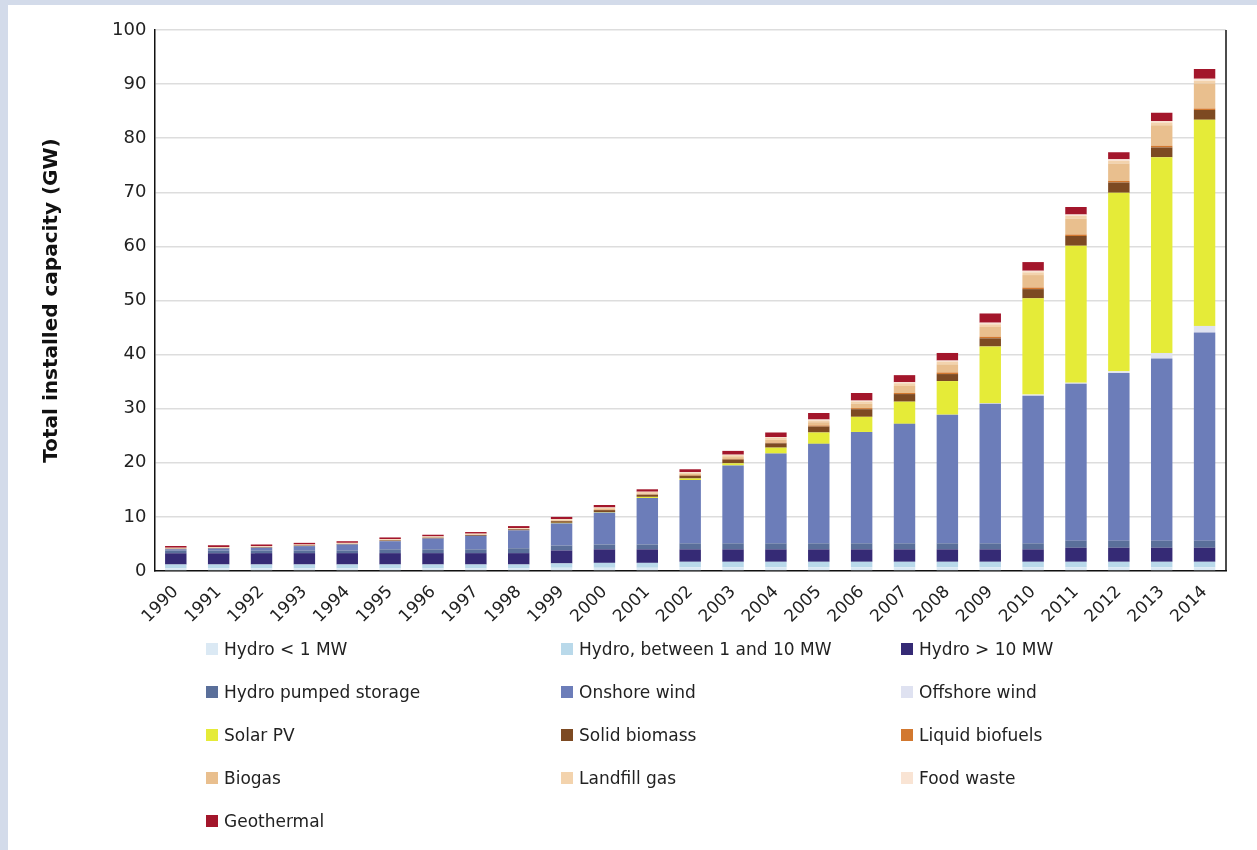  What do you see at coordinates (978, 691) in the screenshot?
I see `legend-label: Offshore wind` at bounding box center [978, 691].